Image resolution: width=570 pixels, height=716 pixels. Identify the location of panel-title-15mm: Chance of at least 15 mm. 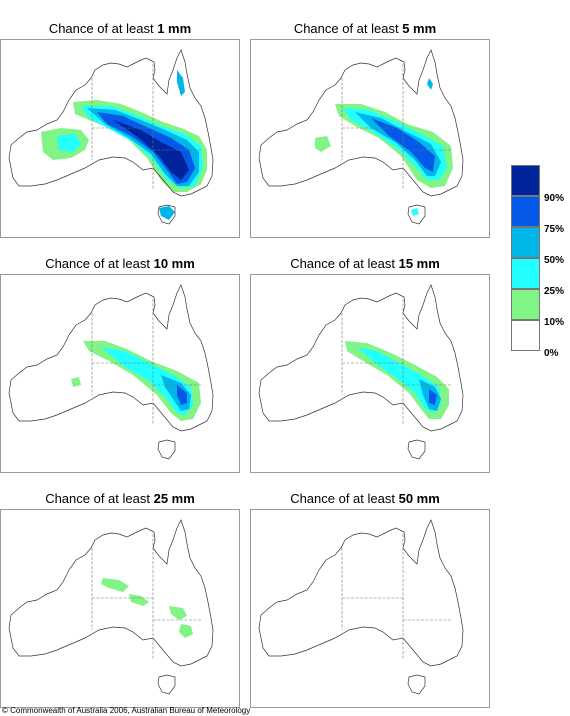
(365, 263).